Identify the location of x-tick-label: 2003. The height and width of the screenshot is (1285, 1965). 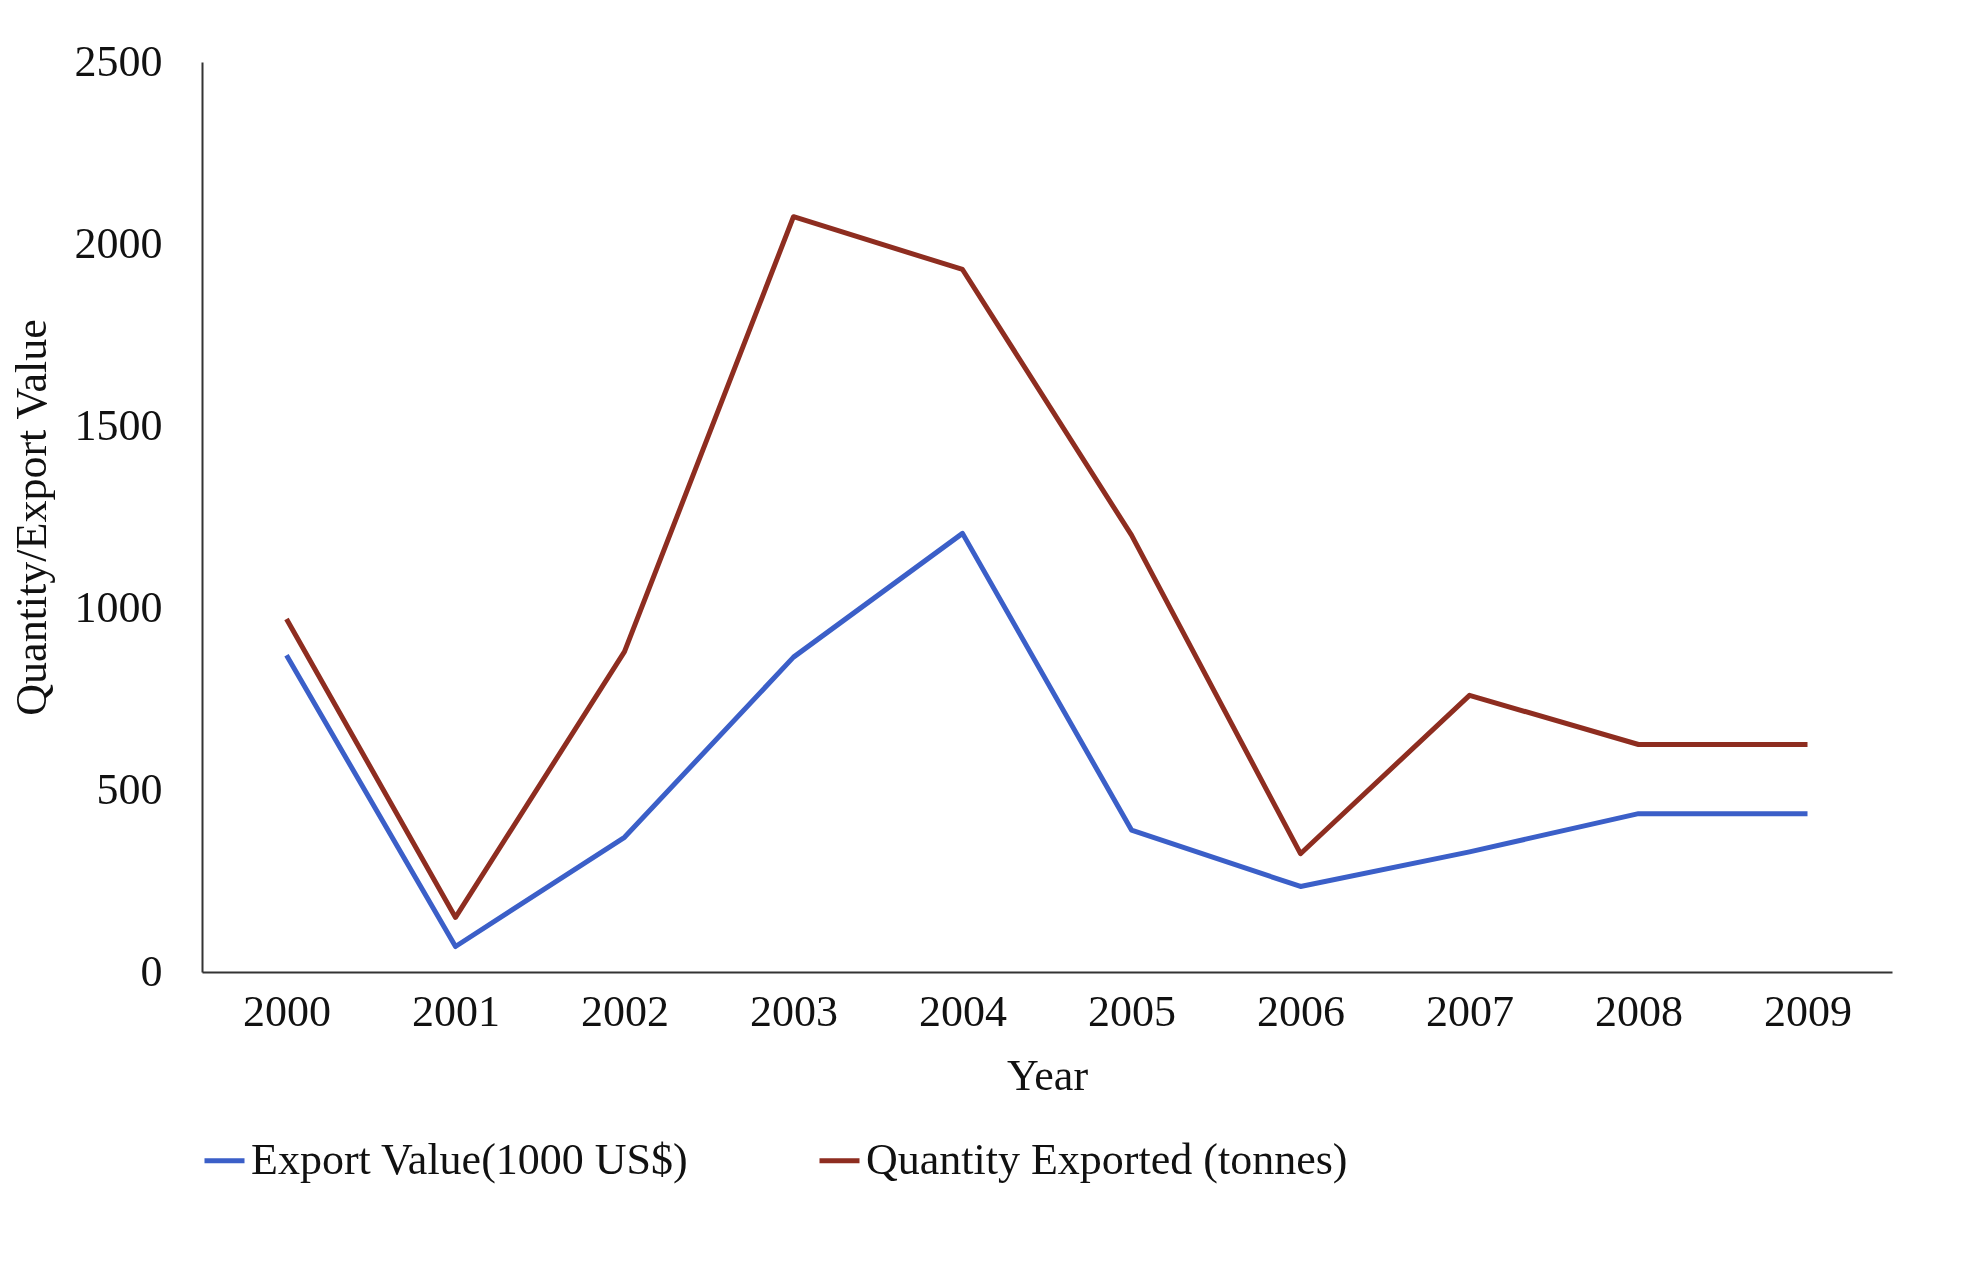
(794, 1011).